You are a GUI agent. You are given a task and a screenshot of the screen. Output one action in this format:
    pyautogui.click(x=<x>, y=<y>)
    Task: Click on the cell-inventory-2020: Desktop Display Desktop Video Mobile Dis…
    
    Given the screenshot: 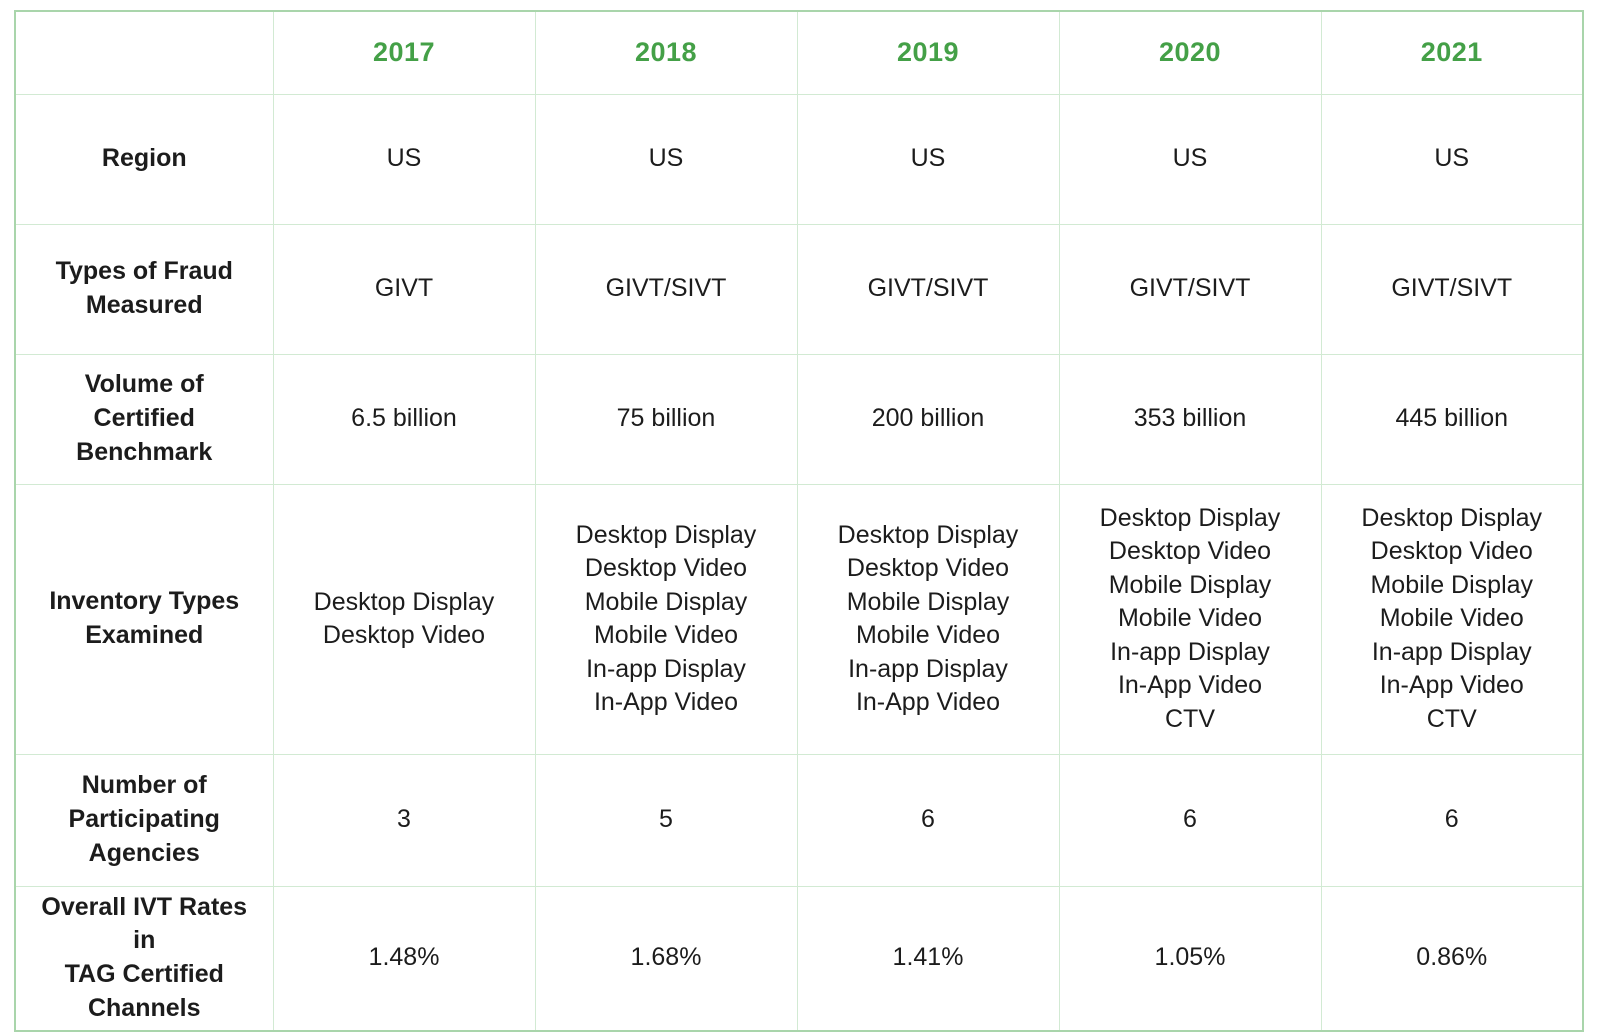 What is the action you would take?
    pyautogui.click(x=1190, y=619)
    